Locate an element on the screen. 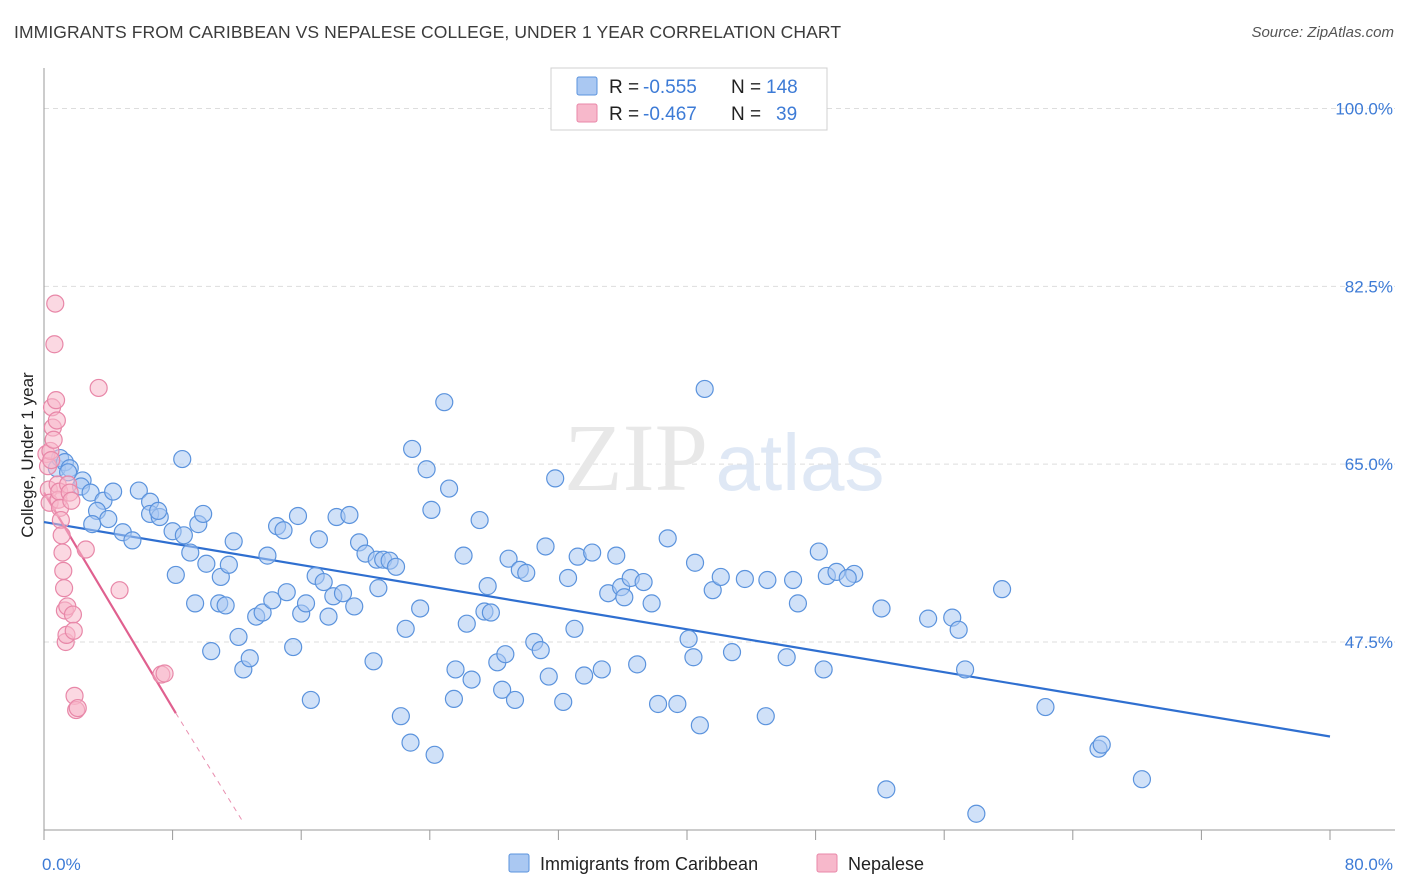 This screenshot has height=892, width=1406. y-tick-label-0: 100.0% is located at coordinates (1364, 108).